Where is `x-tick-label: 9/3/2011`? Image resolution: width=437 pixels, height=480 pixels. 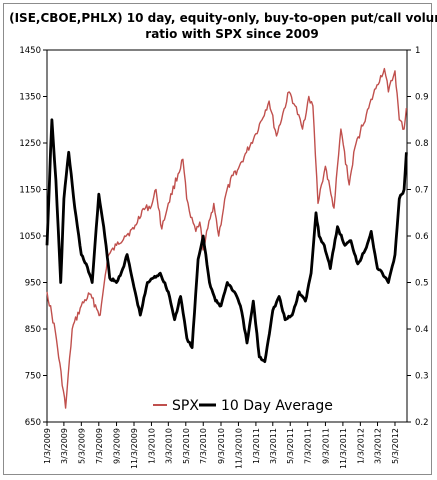
x-tick-label: 9/3/2011 is located at coordinates (325, 446).